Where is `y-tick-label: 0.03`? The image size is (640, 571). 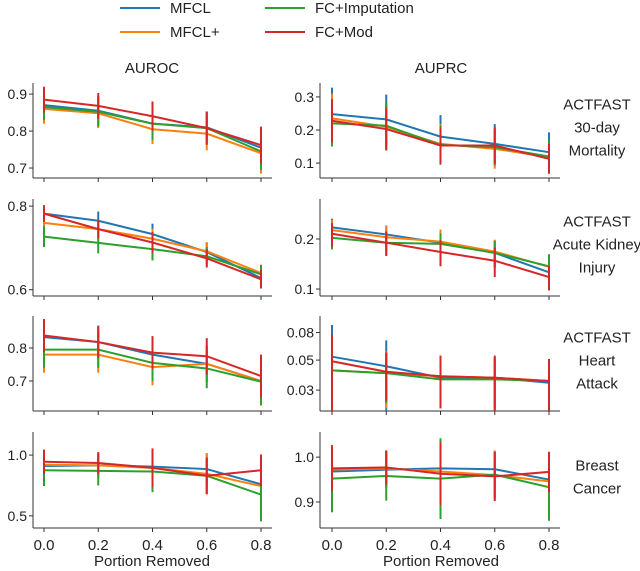 y-tick-label: 0.03 is located at coordinates (300, 390).